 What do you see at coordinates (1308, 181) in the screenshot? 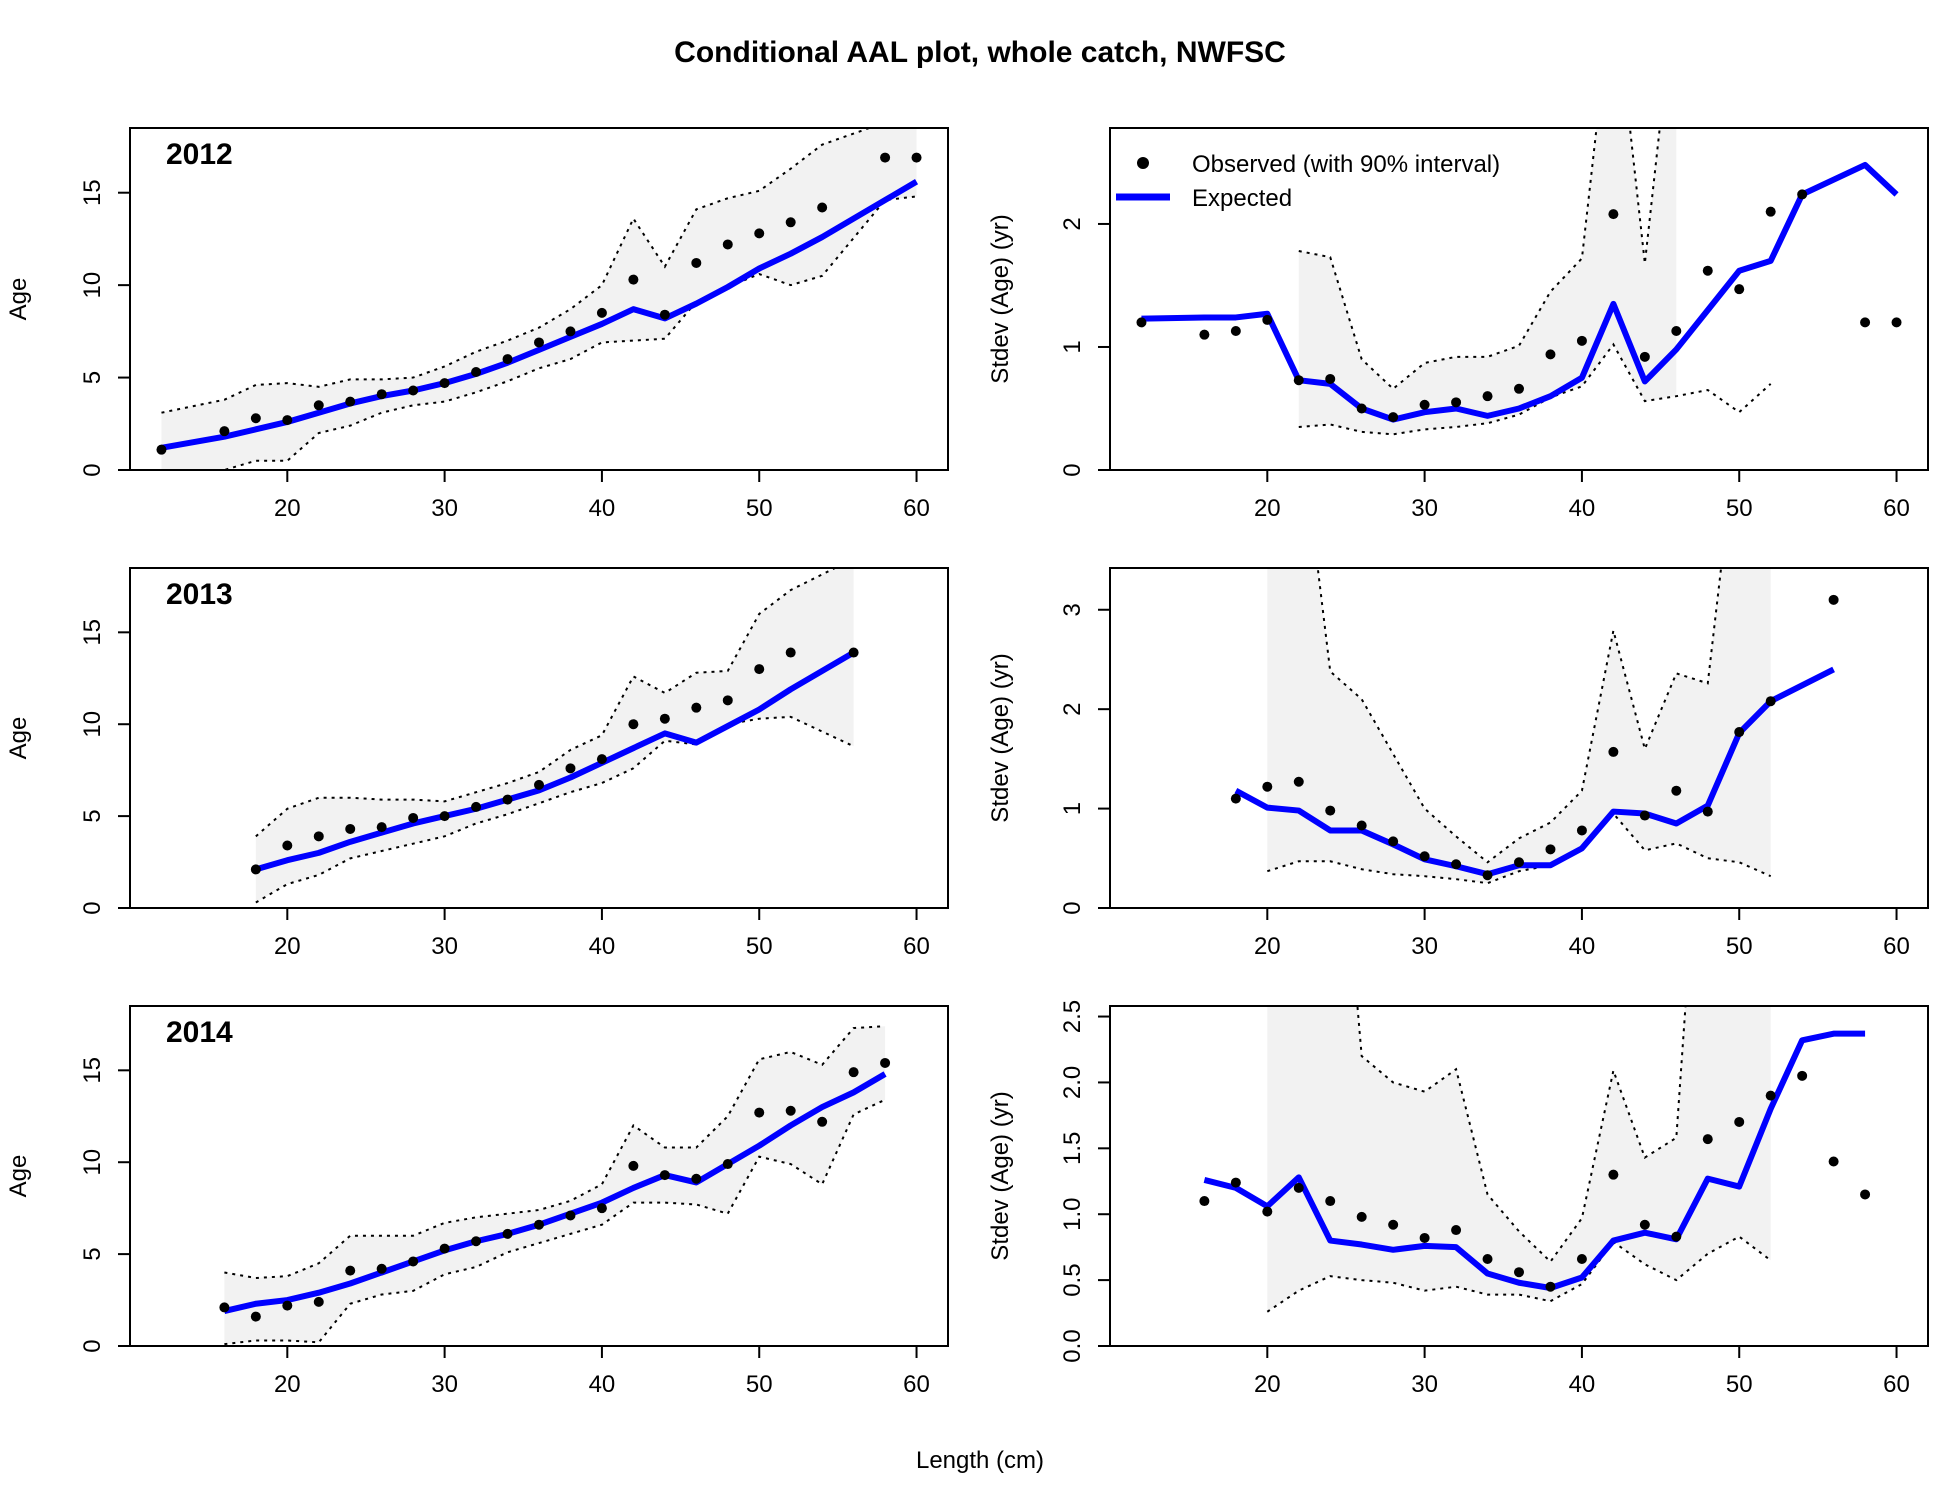
I see `legend: Observed (with 90% interval) Expected` at bounding box center [1308, 181].